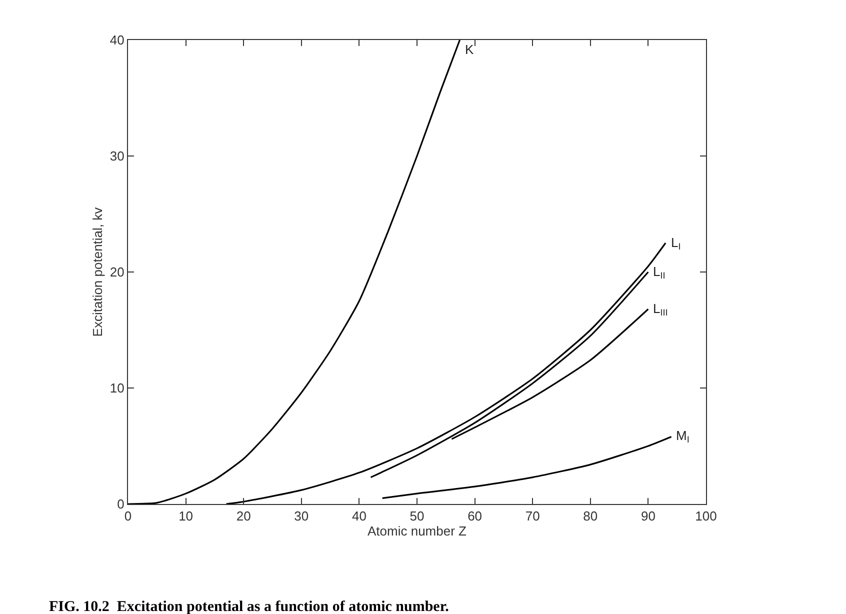  I want to click on x-tick-label: 20, so click(243, 516).